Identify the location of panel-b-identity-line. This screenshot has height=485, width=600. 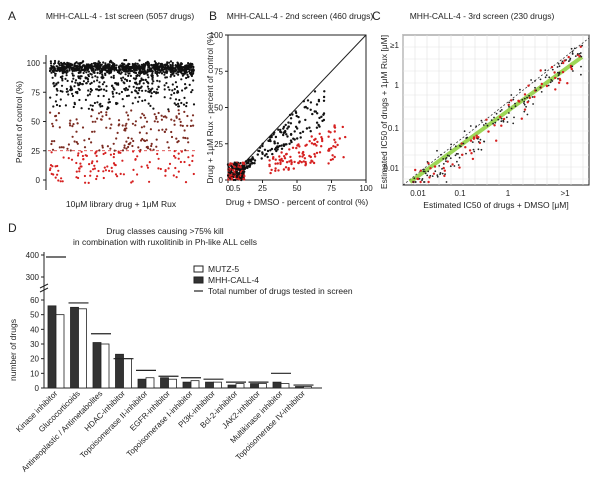
(297, 107).